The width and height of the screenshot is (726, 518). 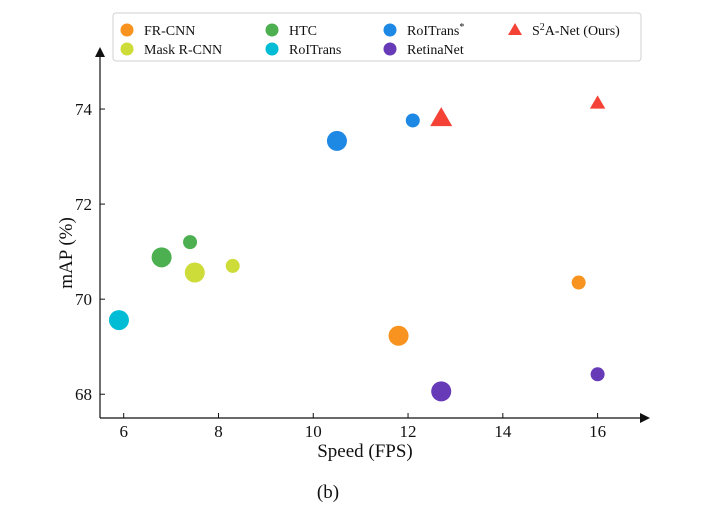 I want to click on legend-entry-superscript: 2, so click(x=542, y=27).